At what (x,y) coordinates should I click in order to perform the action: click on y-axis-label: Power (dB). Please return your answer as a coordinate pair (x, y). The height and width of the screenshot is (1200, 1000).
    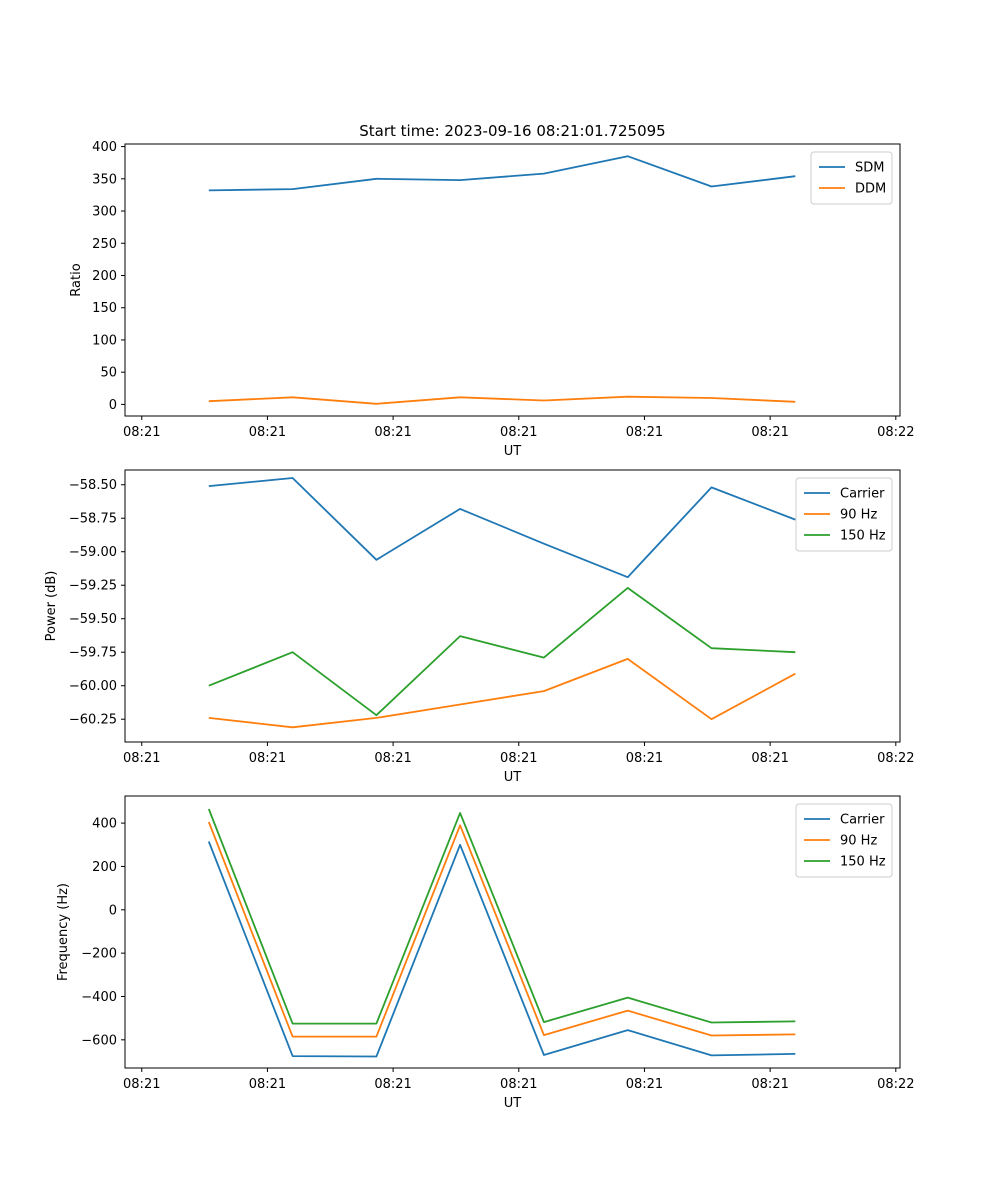
    Looking at the image, I should click on (51, 606).